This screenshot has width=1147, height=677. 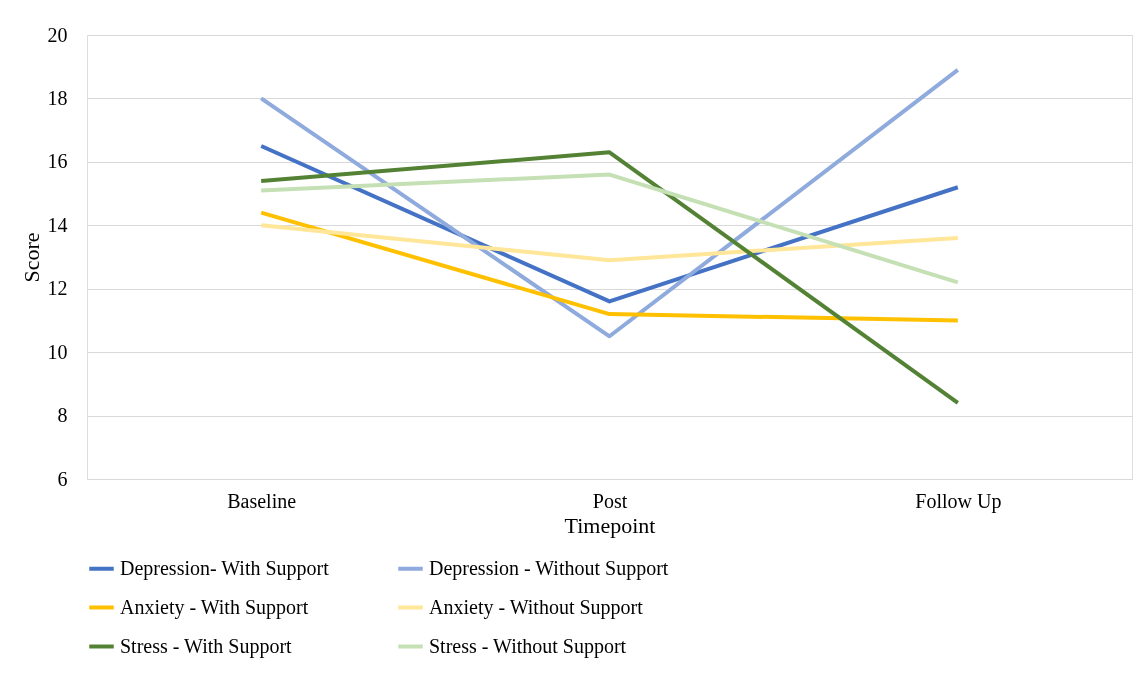 What do you see at coordinates (262, 500) in the screenshot?
I see `x-tick-label: Baseline` at bounding box center [262, 500].